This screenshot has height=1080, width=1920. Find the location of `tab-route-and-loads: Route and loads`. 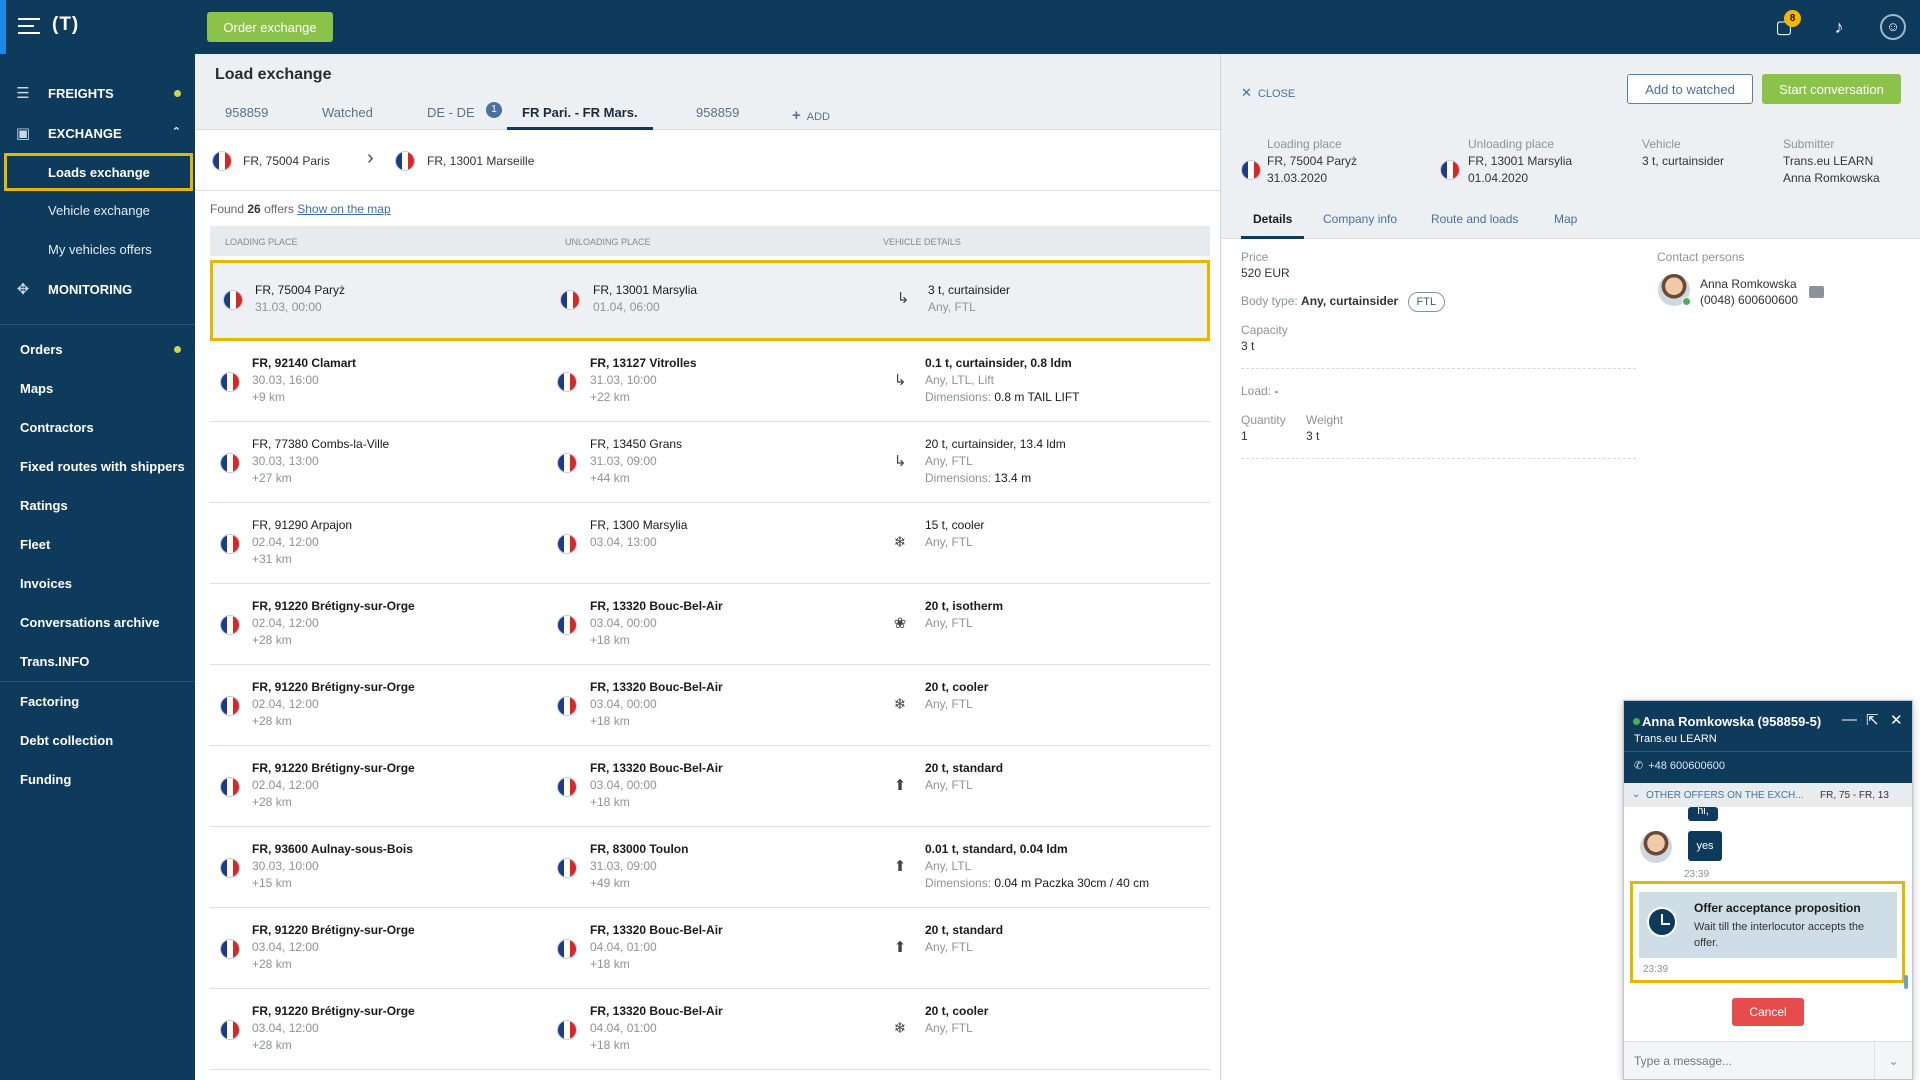

tab-route-and-loads: Route and loads is located at coordinates (1475, 219).